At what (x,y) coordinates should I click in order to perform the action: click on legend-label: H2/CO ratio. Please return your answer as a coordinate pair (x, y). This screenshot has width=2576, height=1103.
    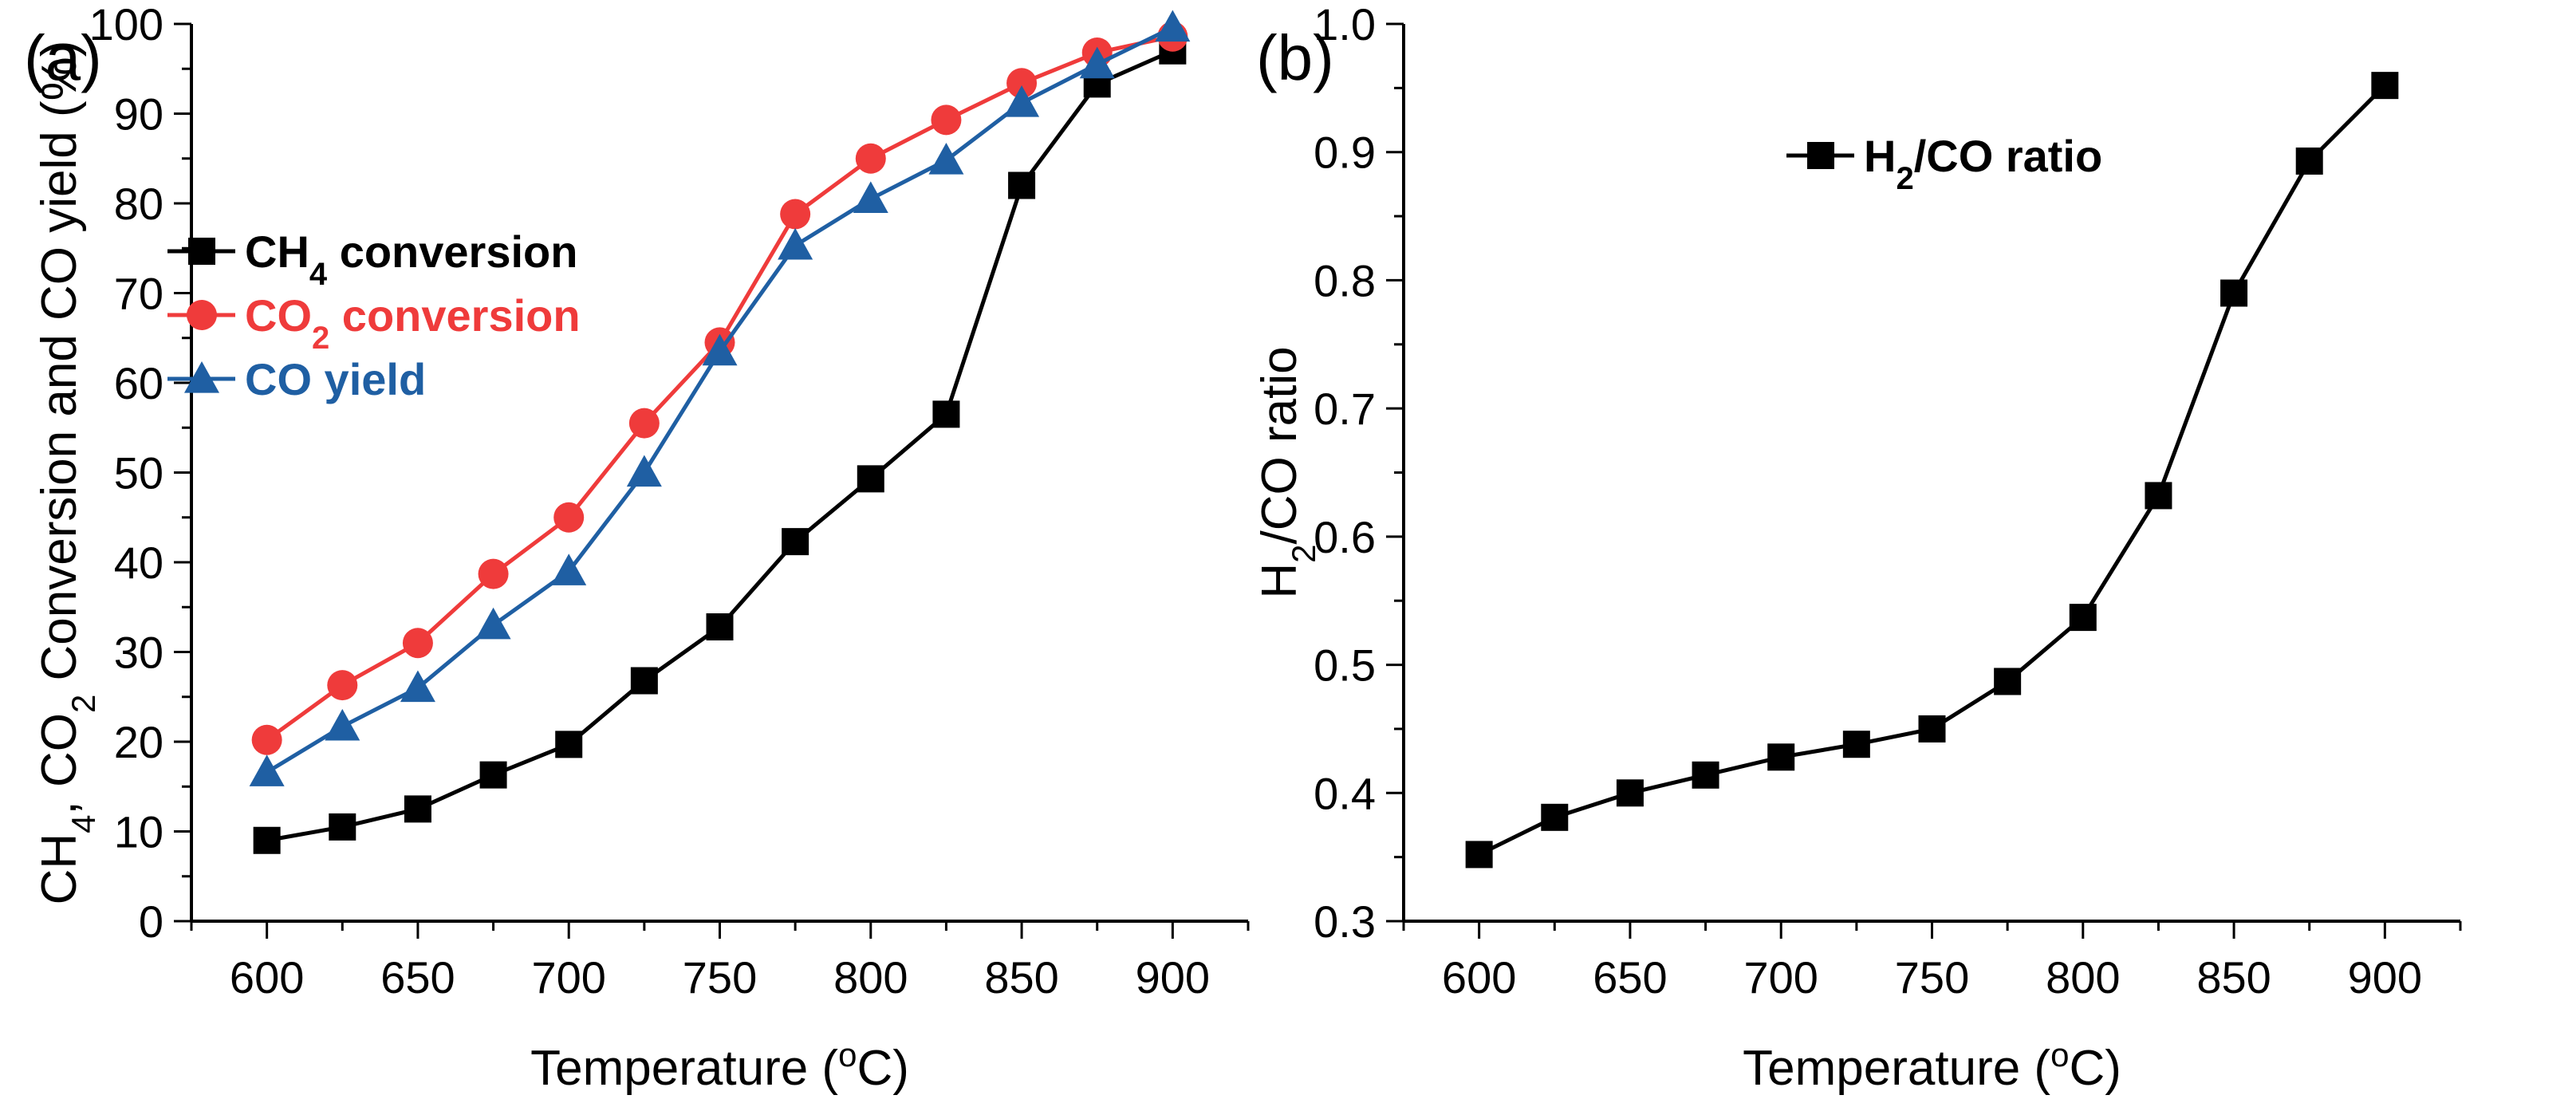
    Looking at the image, I should click on (1983, 163).